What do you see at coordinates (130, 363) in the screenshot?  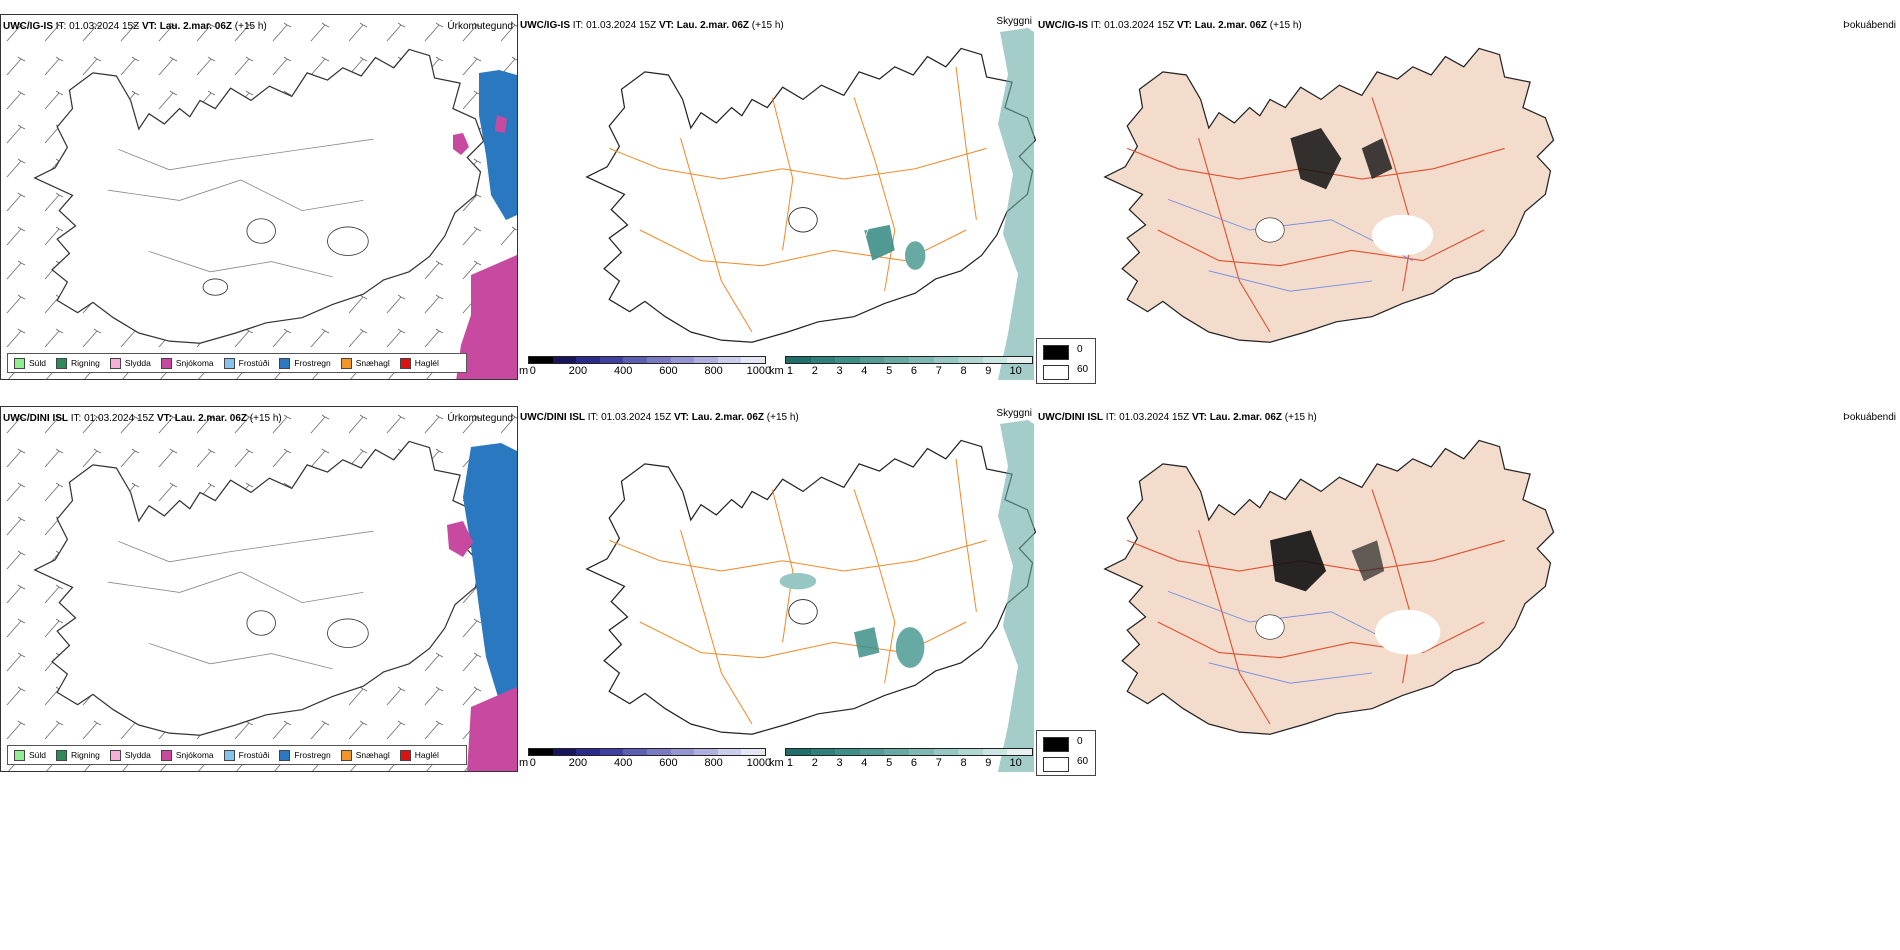 I see `legend-item: Slydda` at bounding box center [130, 363].